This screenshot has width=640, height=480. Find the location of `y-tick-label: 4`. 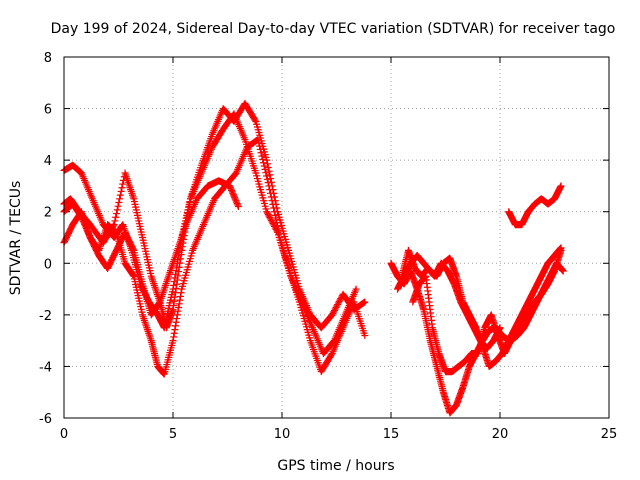

y-tick-label: 4 is located at coordinates (48, 161).